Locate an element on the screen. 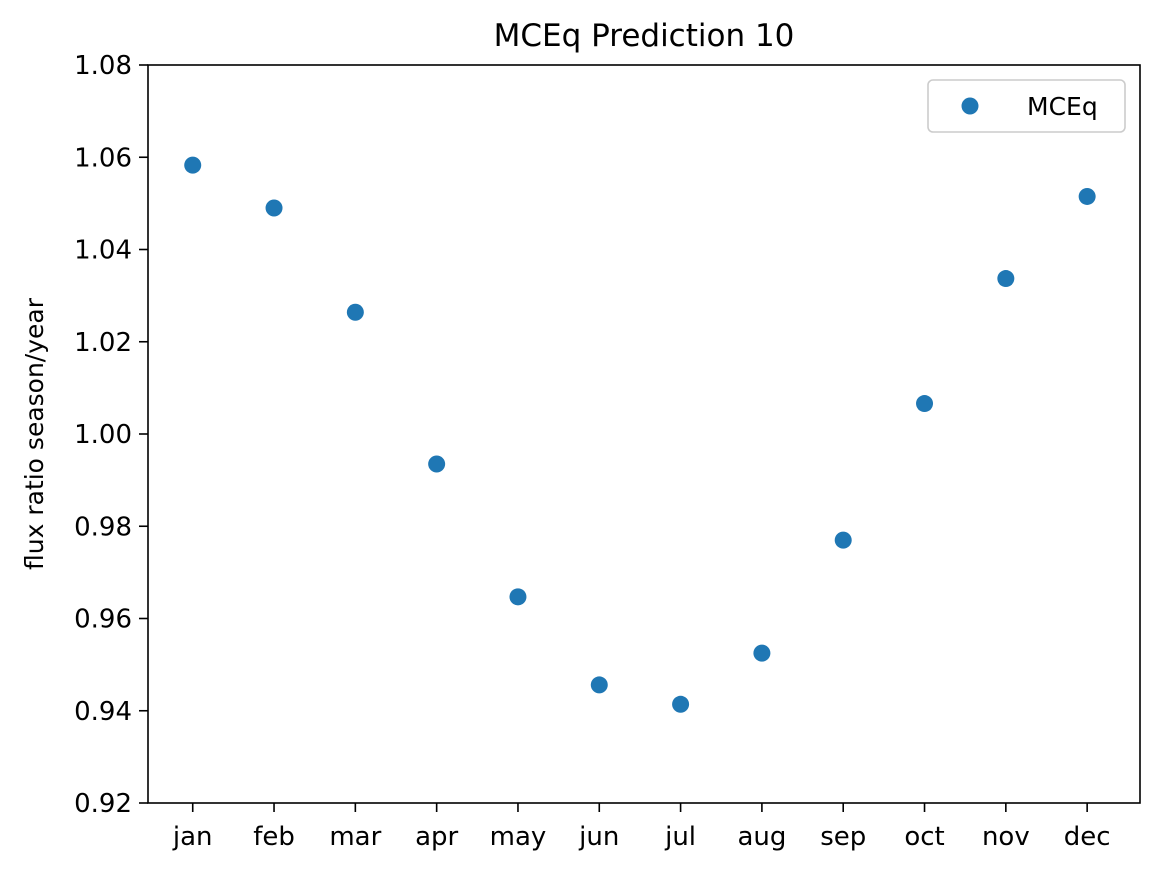 The image size is (1161, 873). y-tick-label: 1.08 is located at coordinates (103, 66).